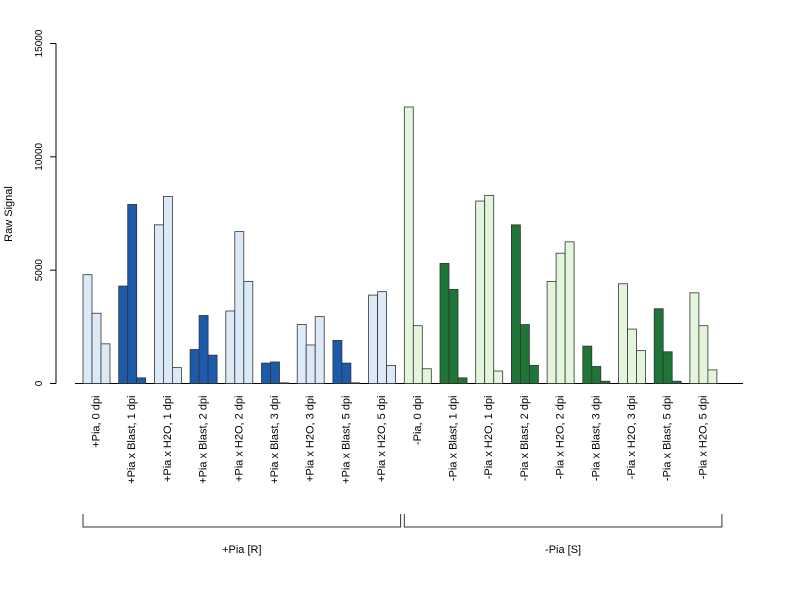 This screenshot has width=800, height=600. I want to click on category-label: +Pia x H2O, 3 dpi, so click(311, 439).